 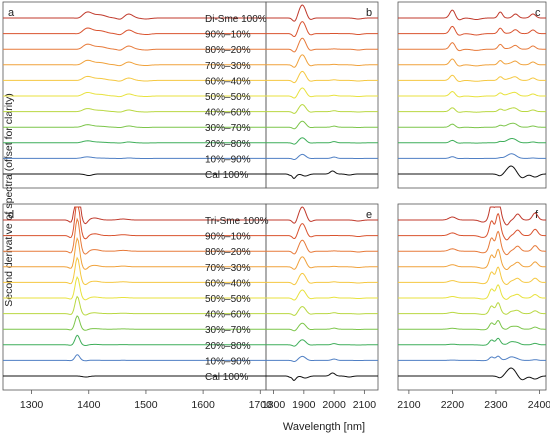 I want to click on series-label-bottom-1: 90%–10%, so click(x=228, y=237).